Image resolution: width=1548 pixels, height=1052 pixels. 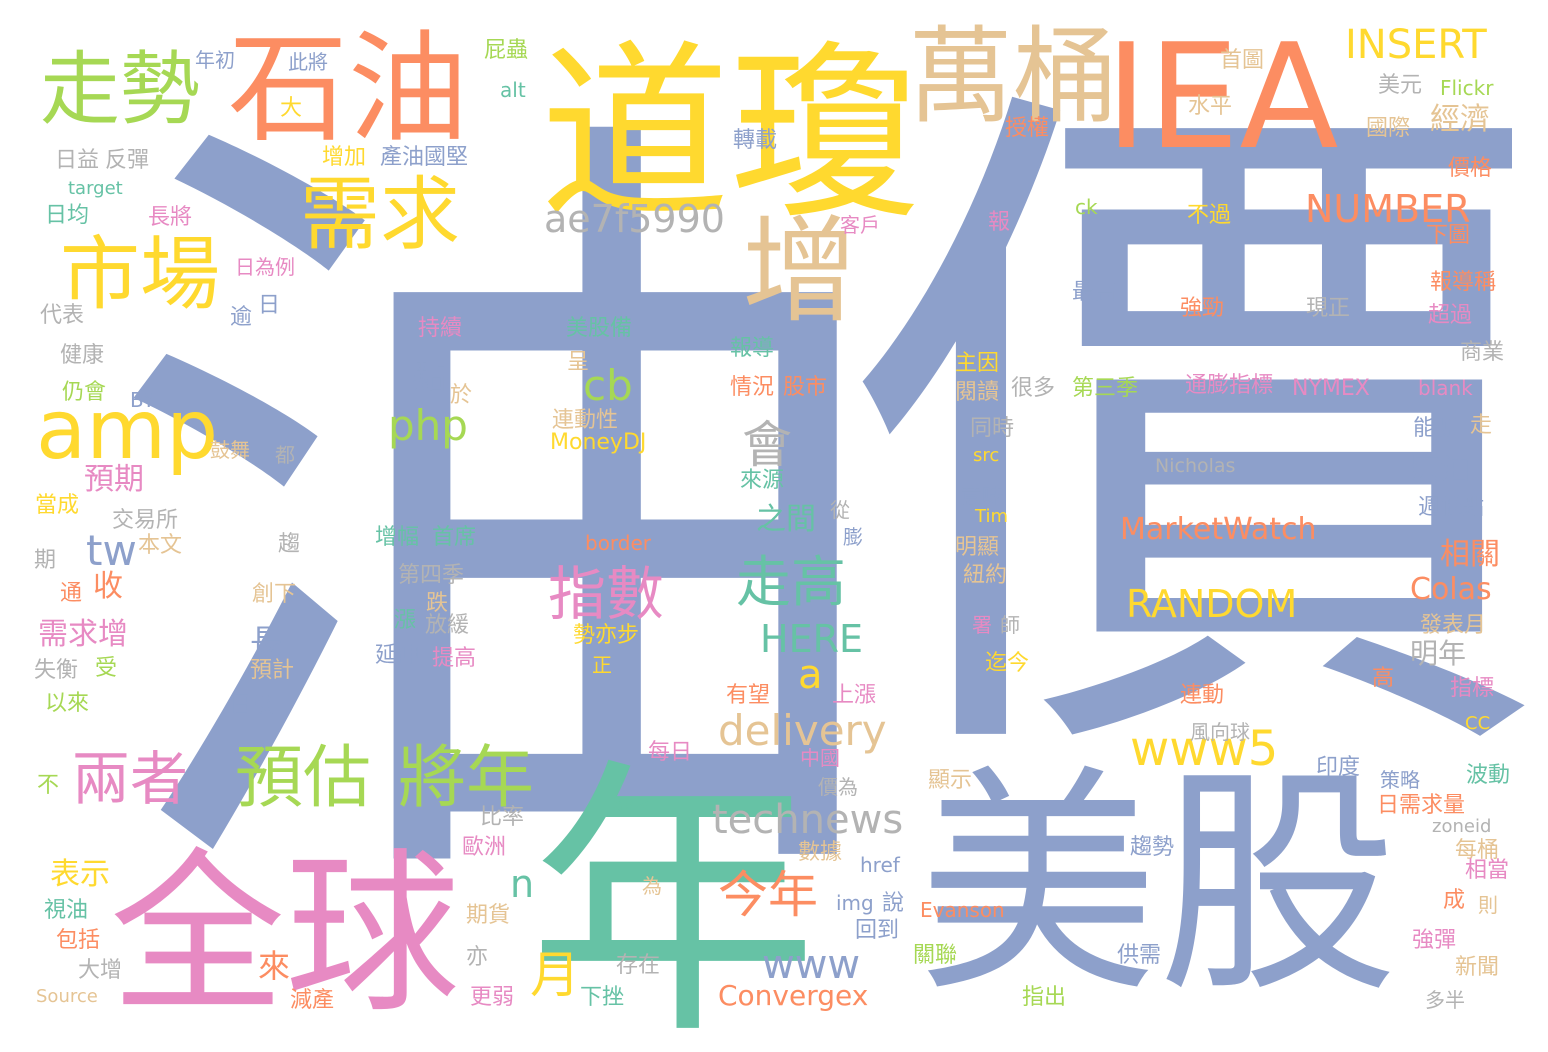 I want to click on word-23: MarketWatch, so click(x=1218, y=529).